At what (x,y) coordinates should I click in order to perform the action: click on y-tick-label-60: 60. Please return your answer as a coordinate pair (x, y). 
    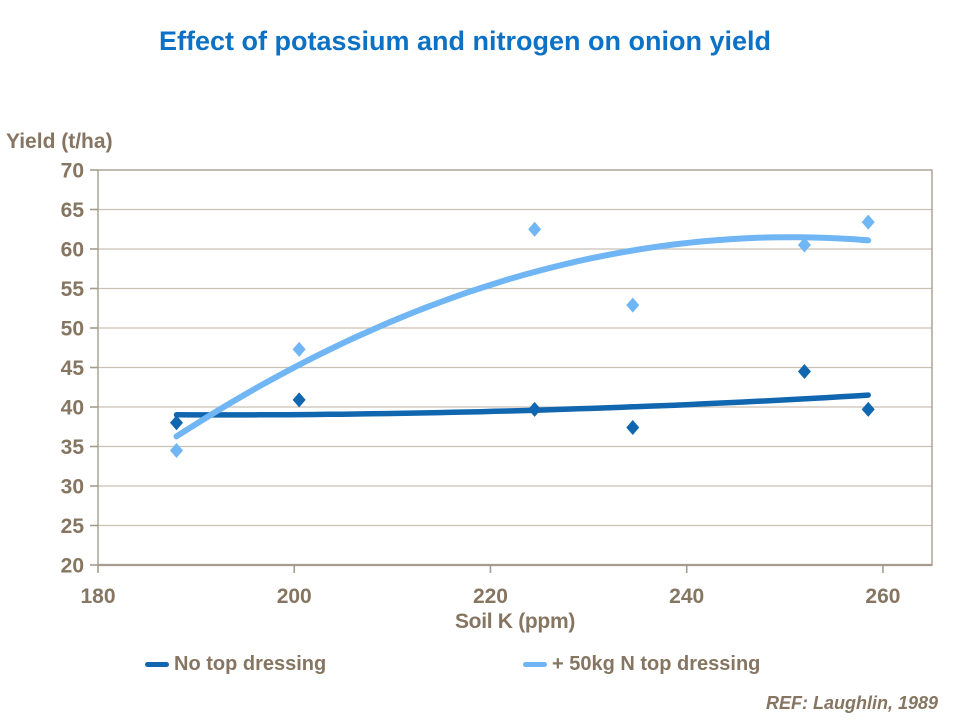
    Looking at the image, I should click on (72, 250).